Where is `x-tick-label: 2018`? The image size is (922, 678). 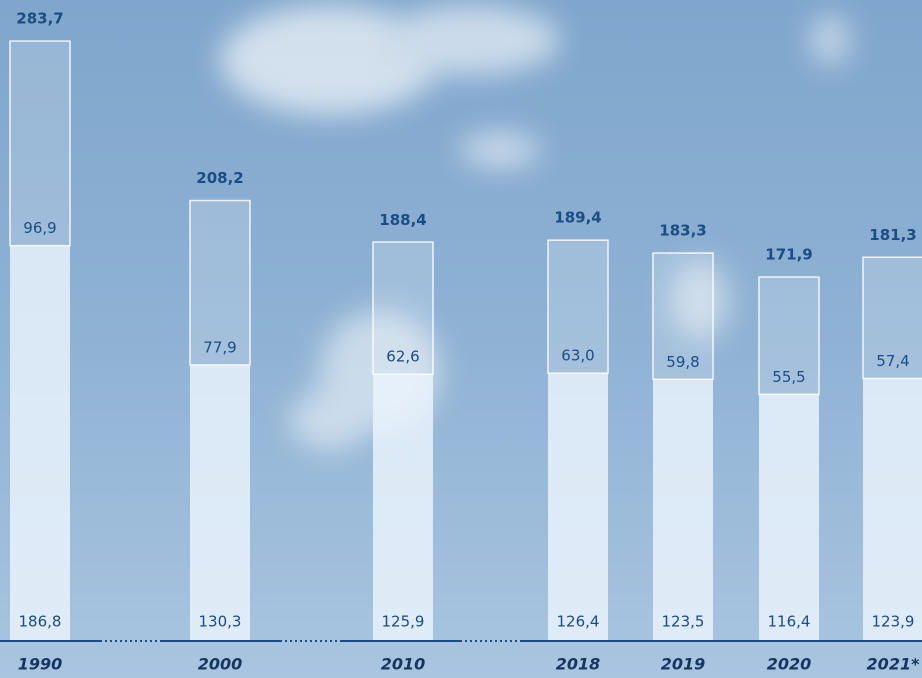
x-tick-label: 2018 is located at coordinates (578, 664).